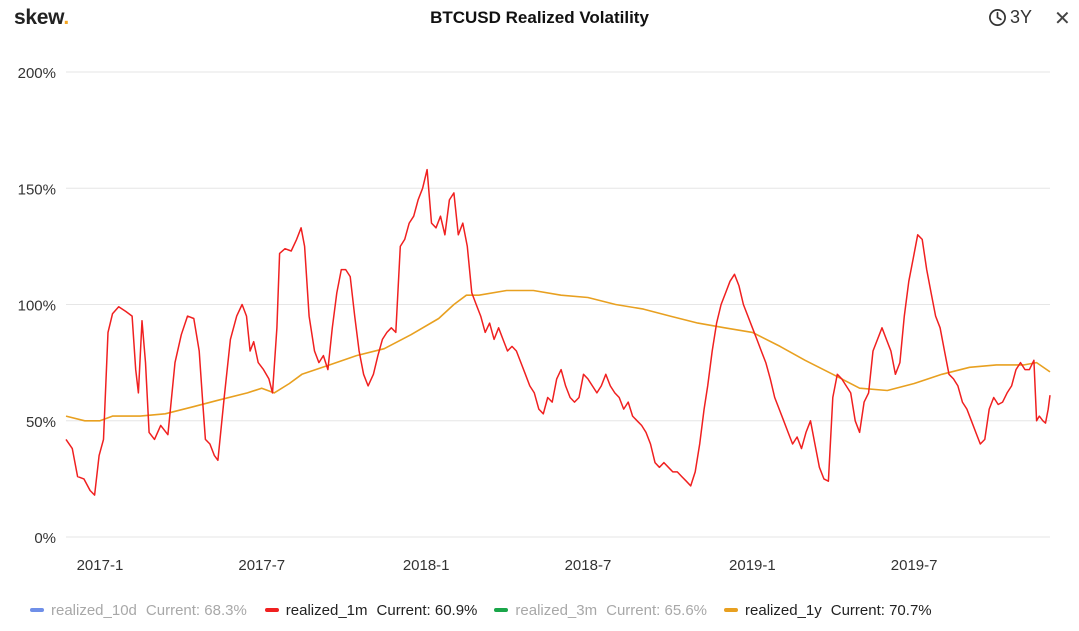 Image resolution: width=1079 pixels, height=631 pixels. I want to click on skew-logo: skew., so click(41, 18).